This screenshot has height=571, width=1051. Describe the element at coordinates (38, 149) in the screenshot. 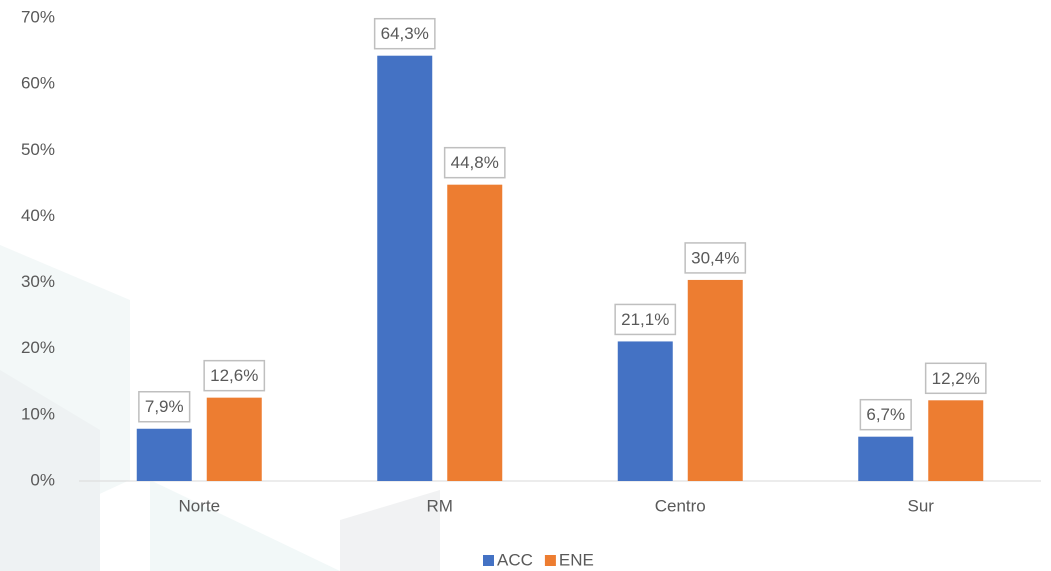

I see `y-tick-label: 50%` at that location.